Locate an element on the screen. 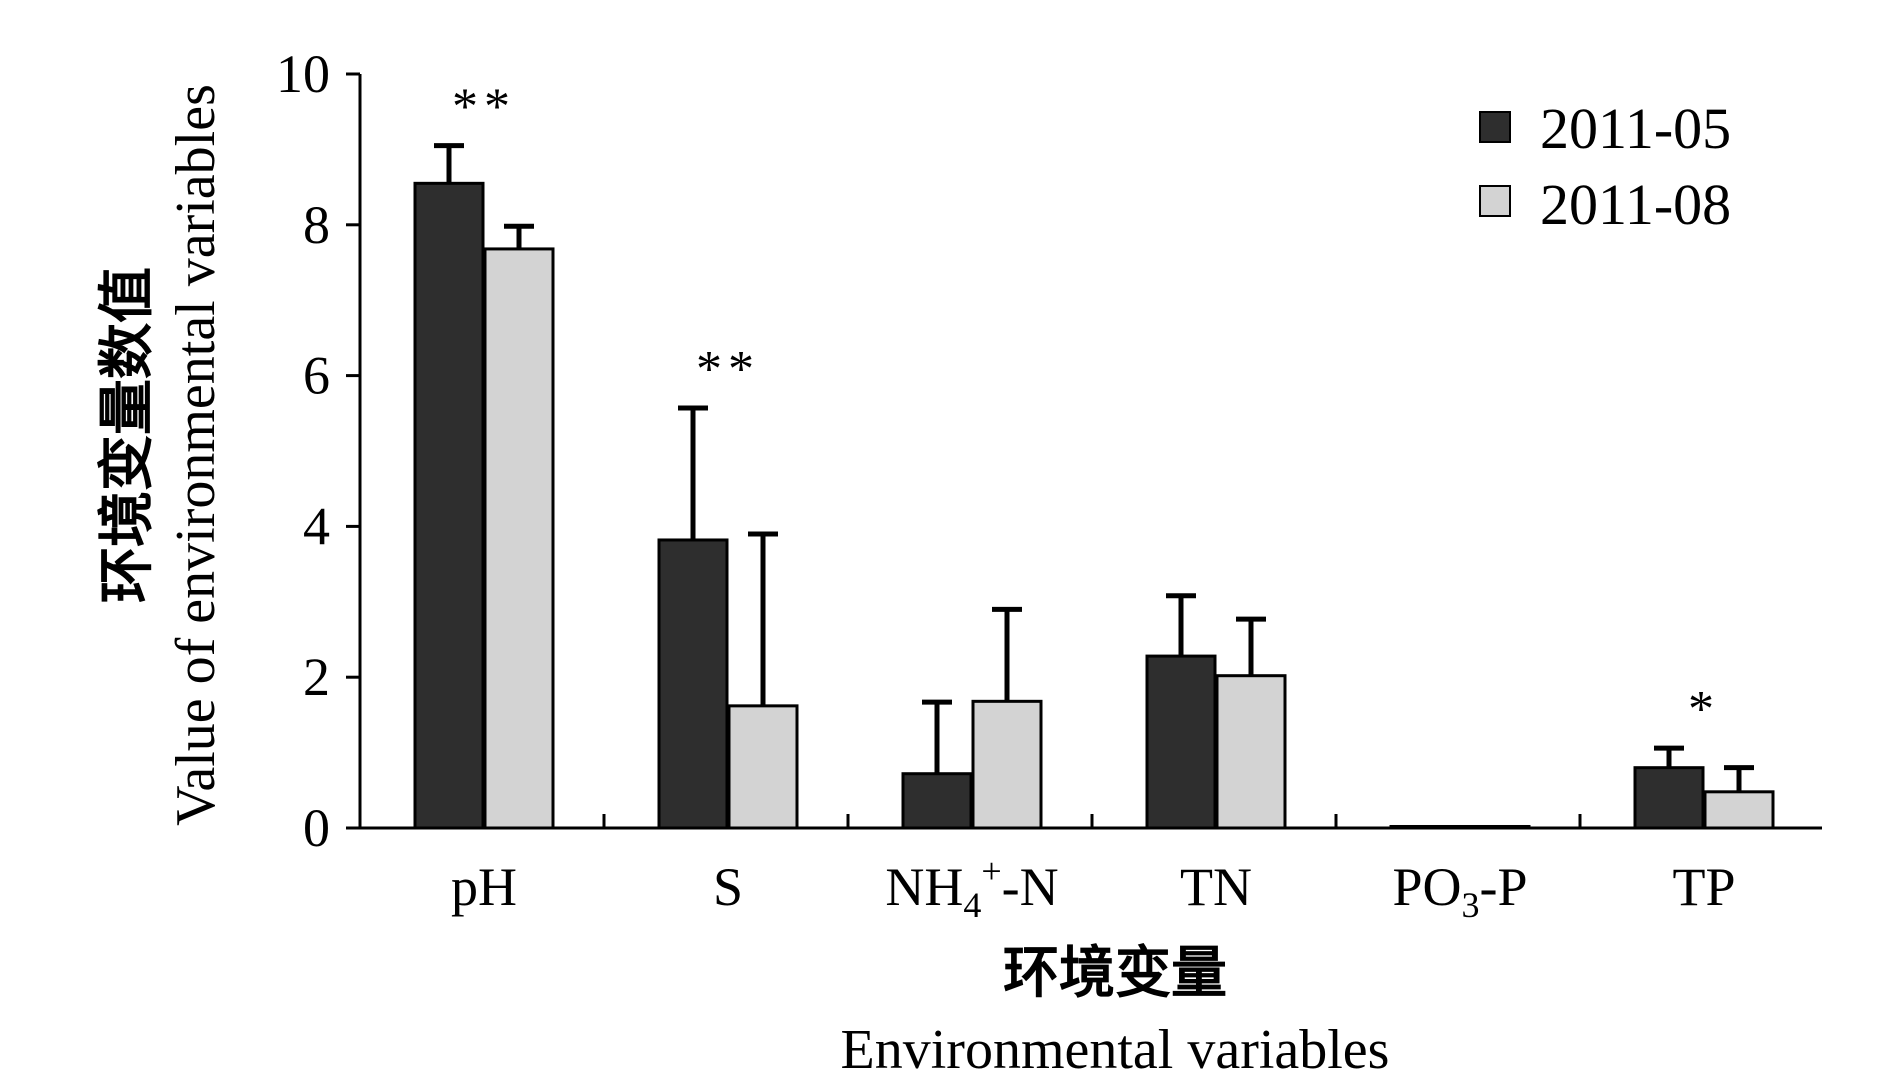 The width and height of the screenshot is (1890, 1087). legend-label-2011-05: 2011-05 is located at coordinates (1635, 128).